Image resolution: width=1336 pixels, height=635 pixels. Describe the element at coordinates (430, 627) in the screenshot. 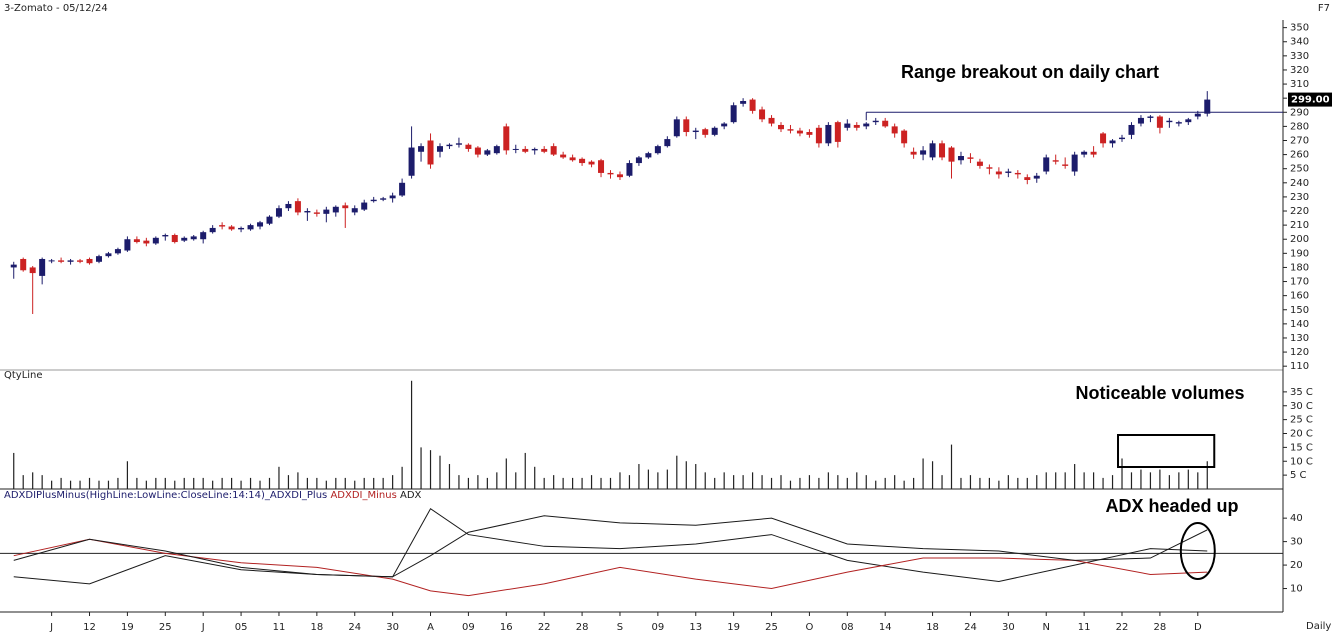

I see `x-tick-label: A` at that location.